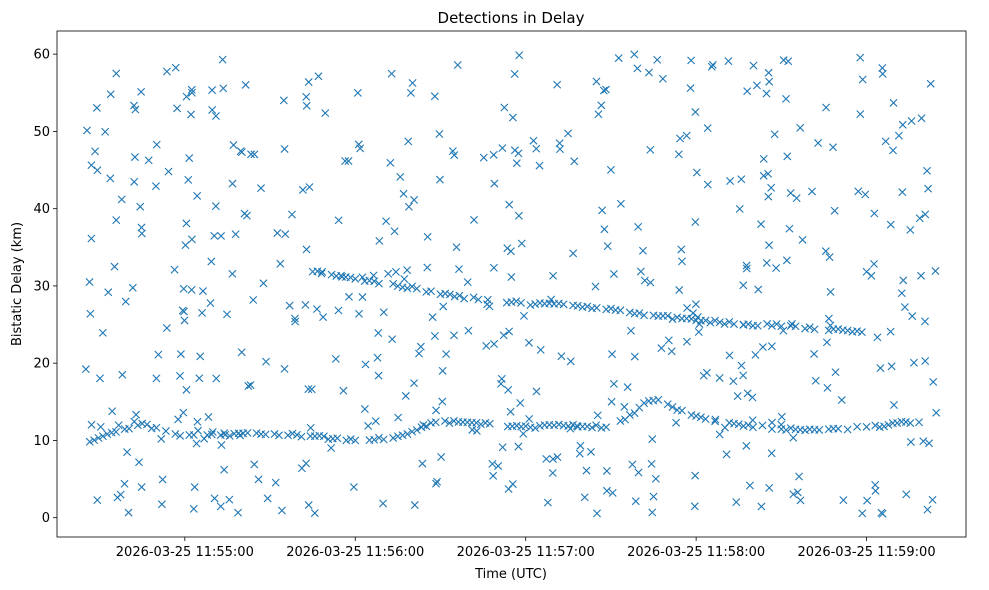 The width and height of the screenshot is (989, 590). Describe the element at coordinates (41, 441) in the screenshot. I see `y-tick-label-1: 10` at that location.